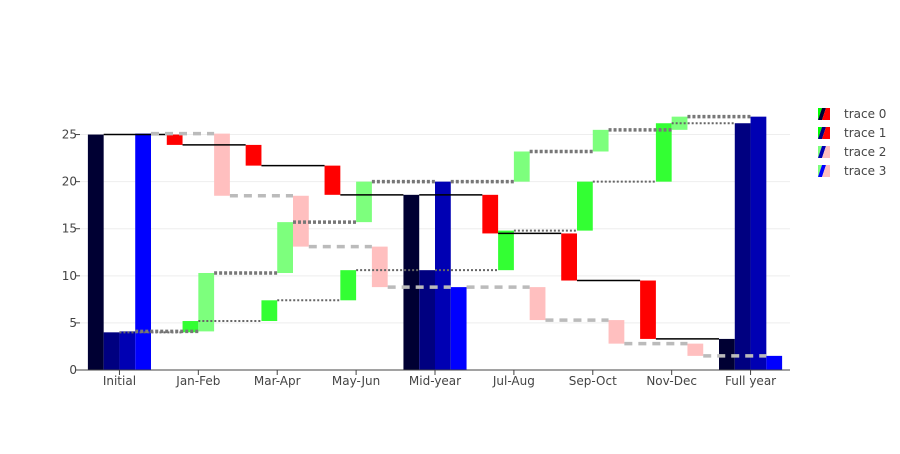 The width and height of the screenshot is (900, 454). Describe the element at coordinates (69, 276) in the screenshot. I see `y-tick-label: 10` at that location.